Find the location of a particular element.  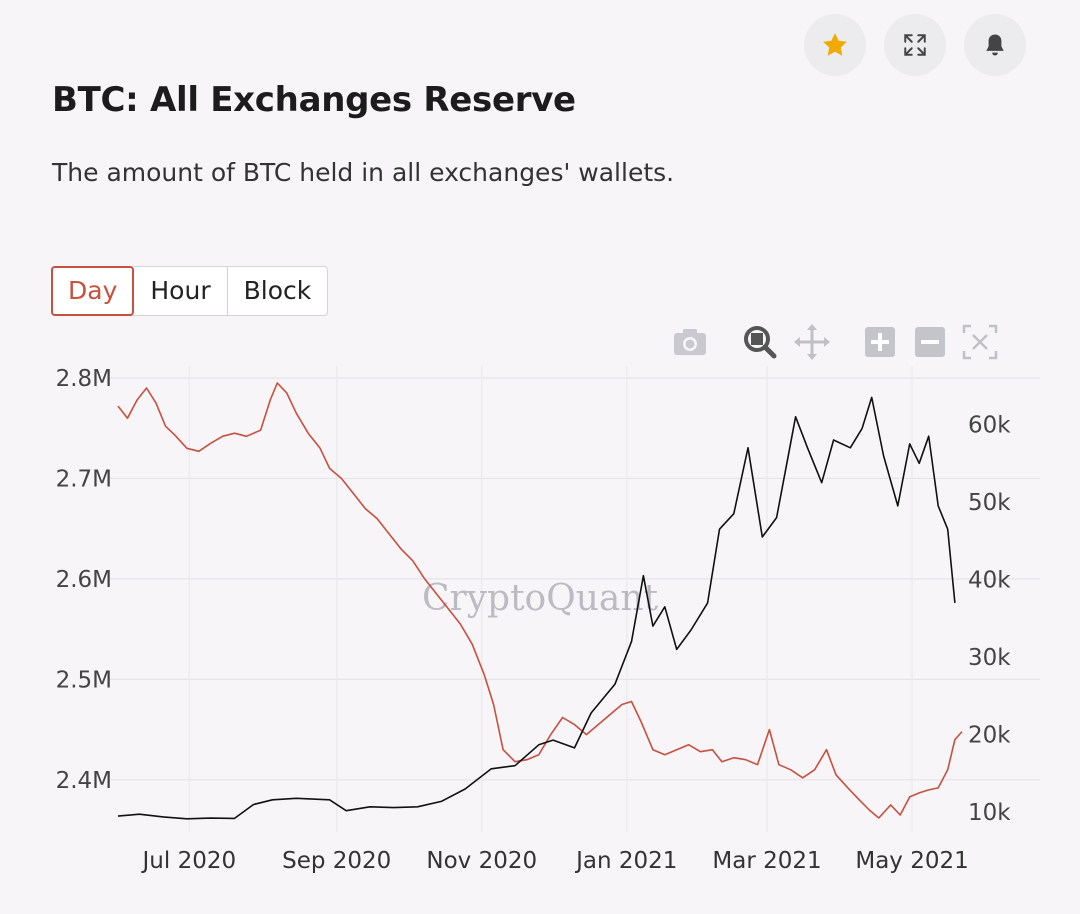

y-left-tick-label: 2.8M is located at coordinates (84, 379).